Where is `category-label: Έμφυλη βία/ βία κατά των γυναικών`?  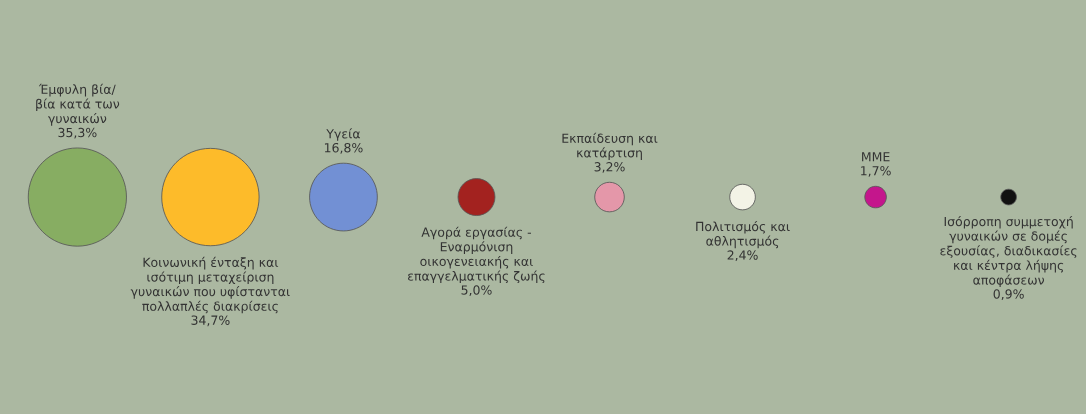
category-label: Έμφυλη βία/ βία κατά των γυναικών is located at coordinates (78, 104).